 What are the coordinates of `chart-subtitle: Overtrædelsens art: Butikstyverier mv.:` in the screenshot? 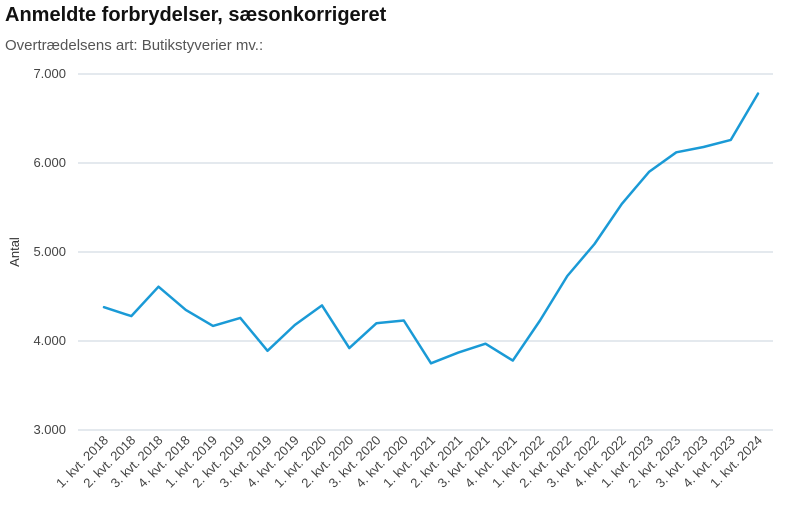 It's located at (134, 45).